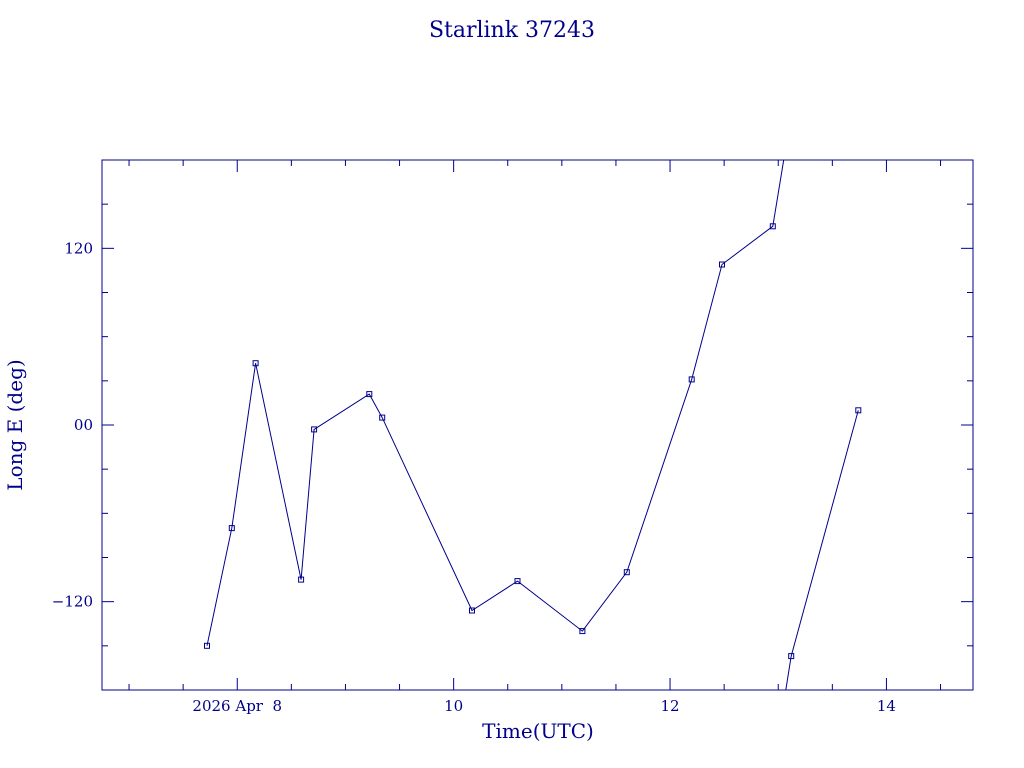  Describe the element at coordinates (78, 248) in the screenshot. I see `y-tick-label: 120` at that location.